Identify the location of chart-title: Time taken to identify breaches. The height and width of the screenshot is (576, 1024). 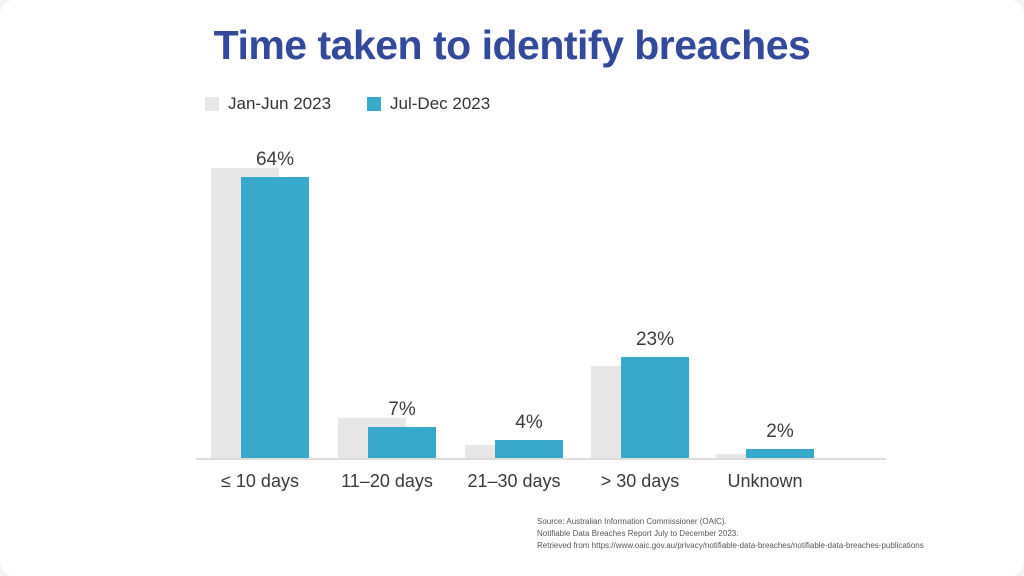
(512, 45).